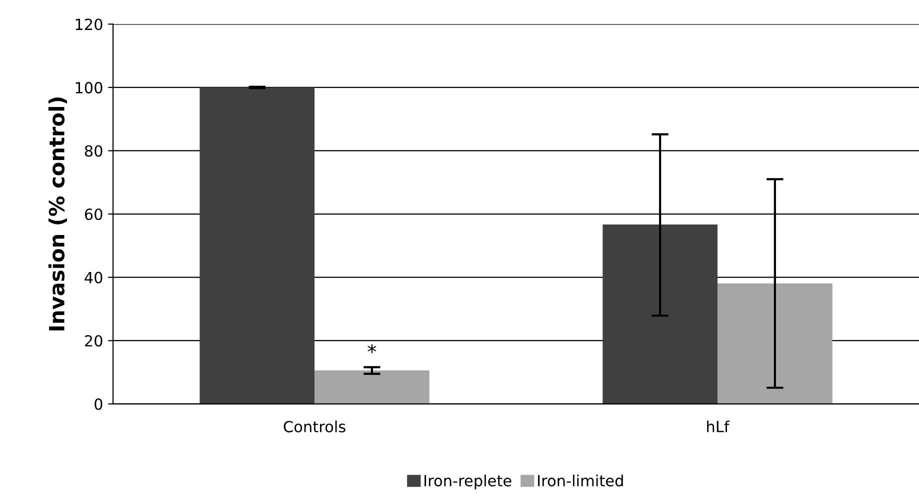 The height and width of the screenshot is (503, 919). What do you see at coordinates (93, 341) in the screenshot?
I see `y-tick-label: 20` at bounding box center [93, 341].